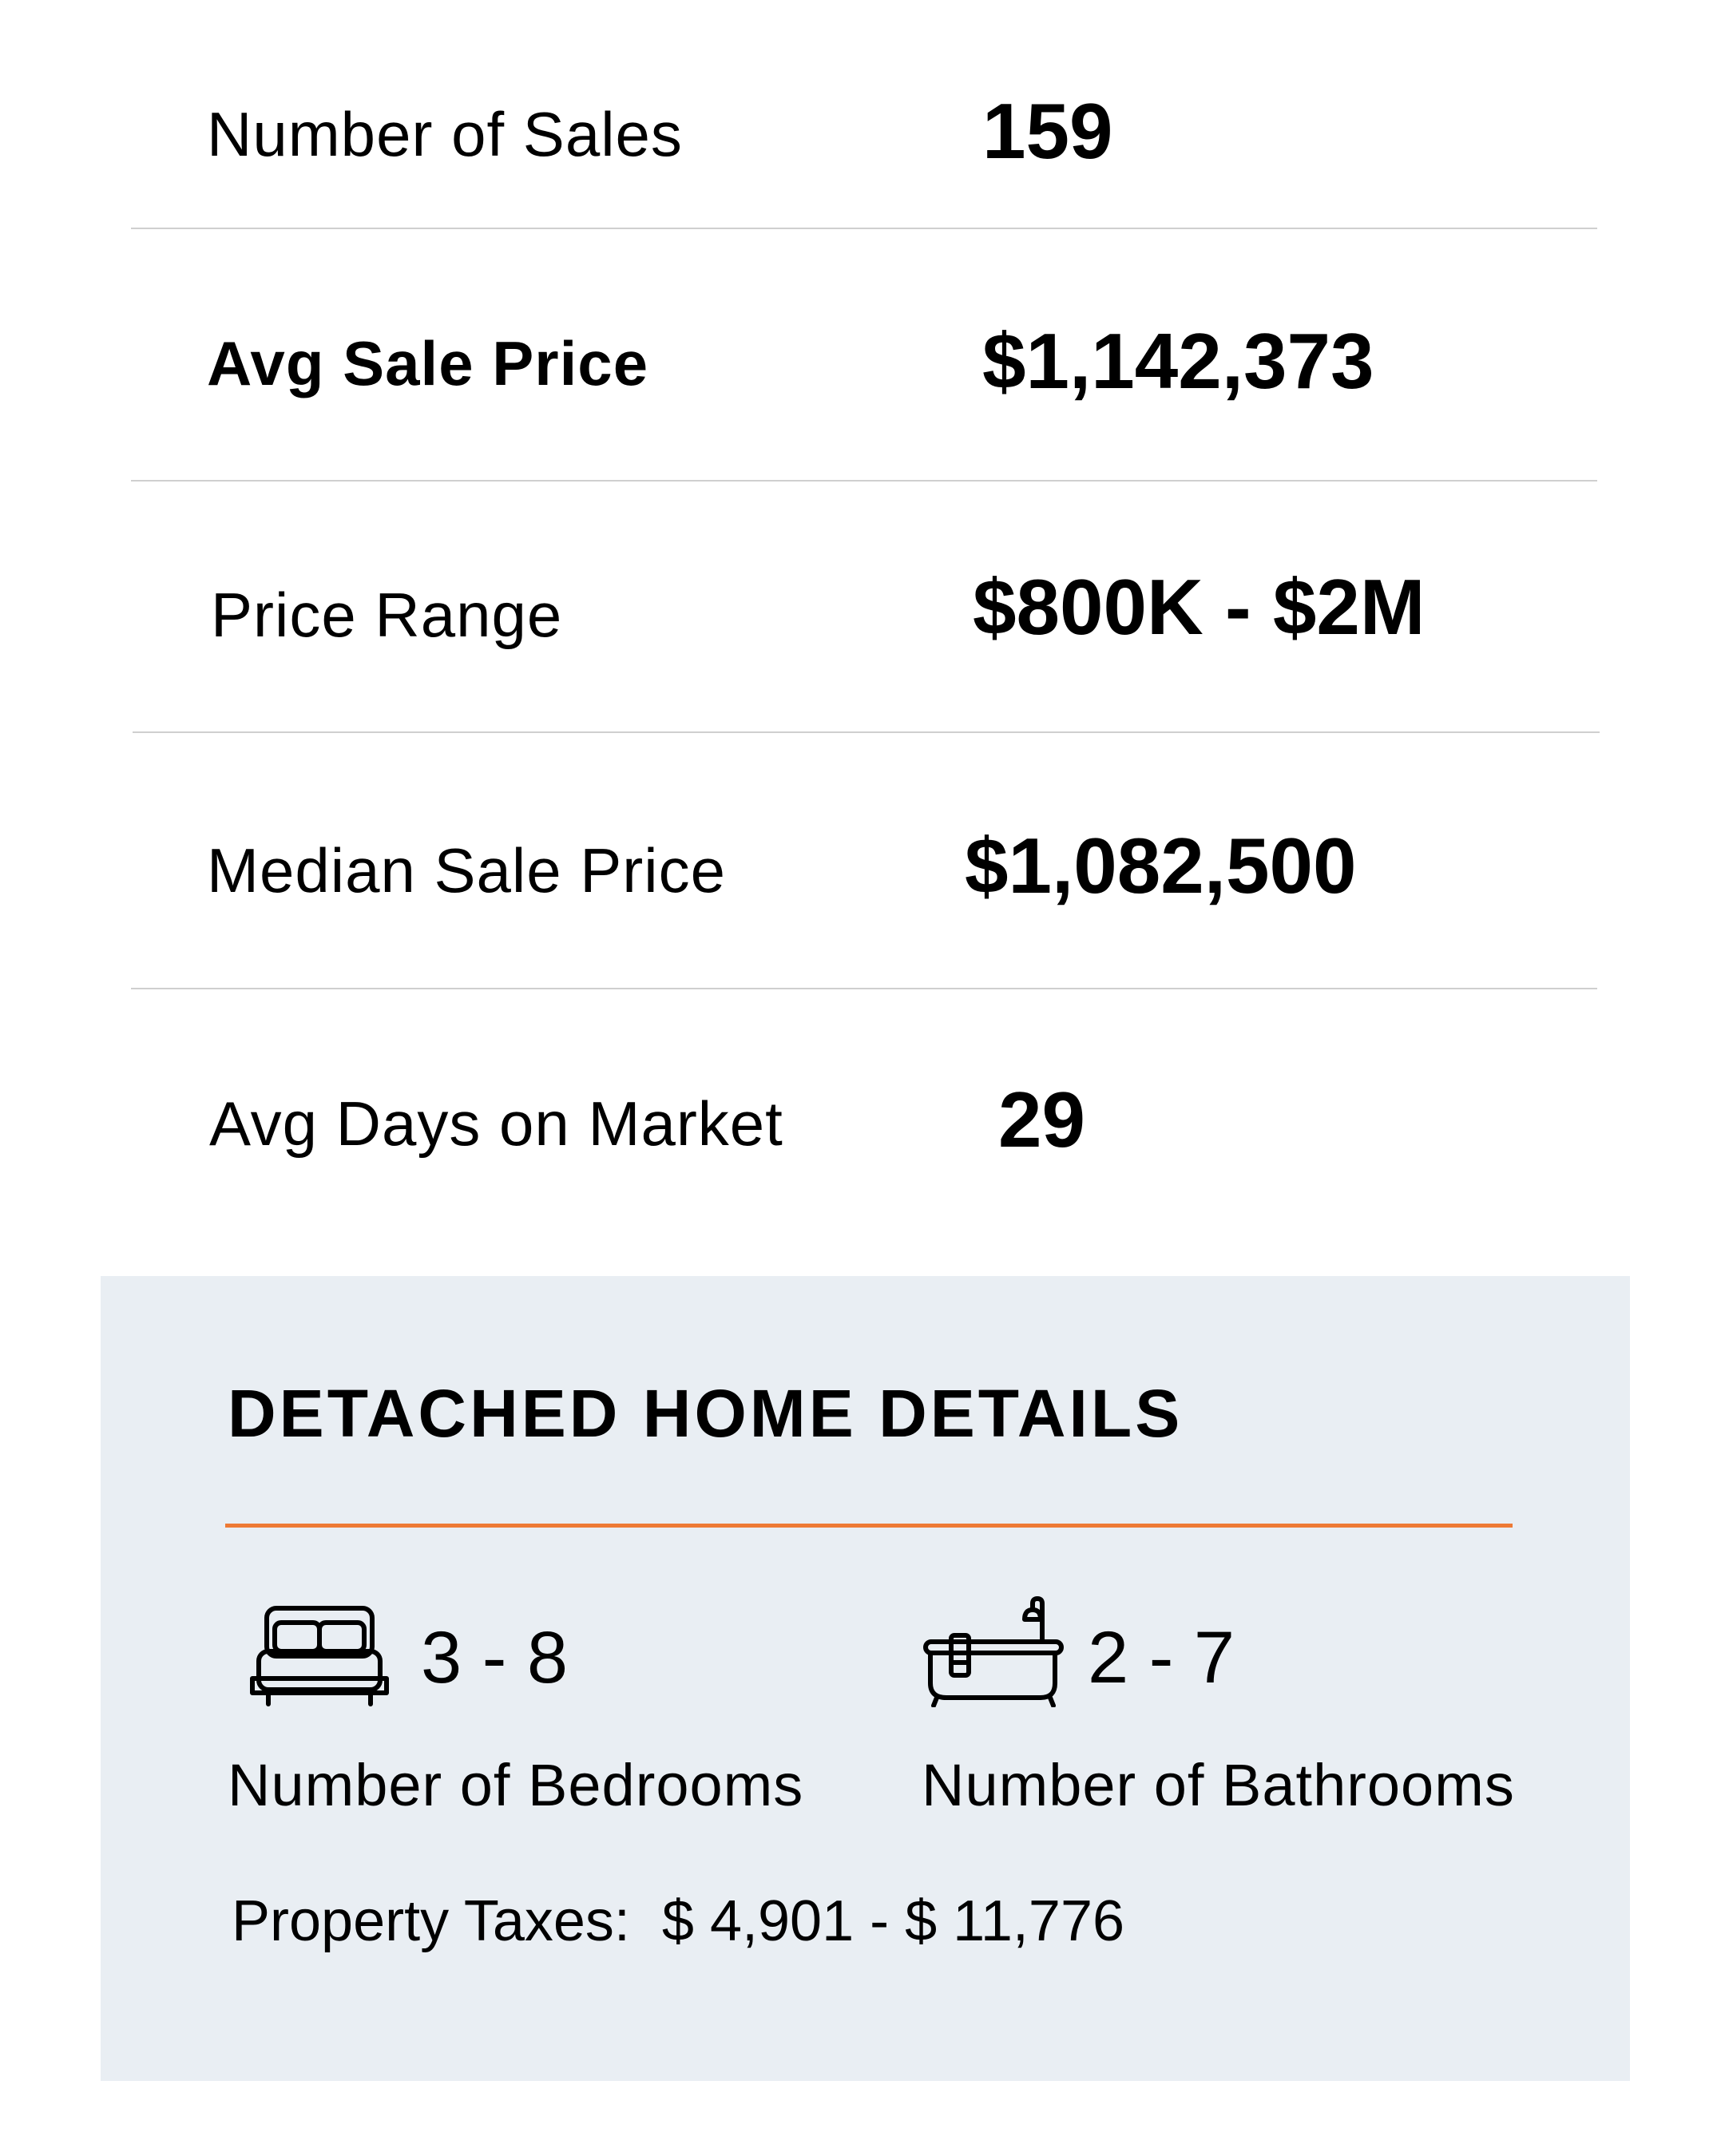 This screenshot has width=1725, height=2156. Describe the element at coordinates (1042, 1119) in the screenshot. I see `stat-value-avg-days-on-market: 29` at that location.